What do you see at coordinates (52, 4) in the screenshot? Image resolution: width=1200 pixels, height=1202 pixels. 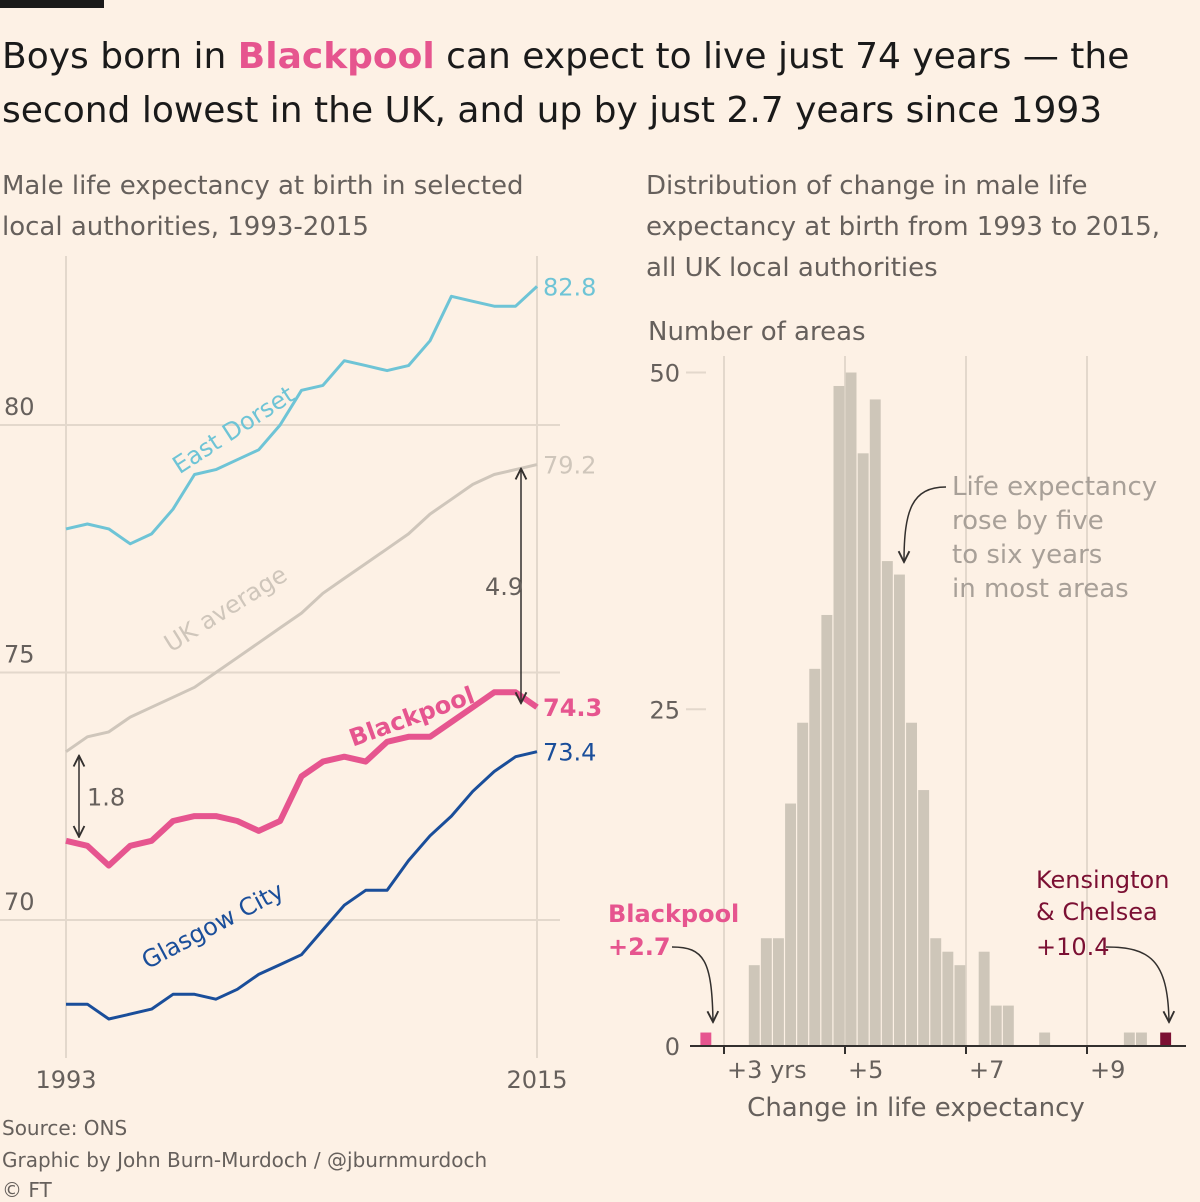 I see `top-accent-bar` at bounding box center [52, 4].